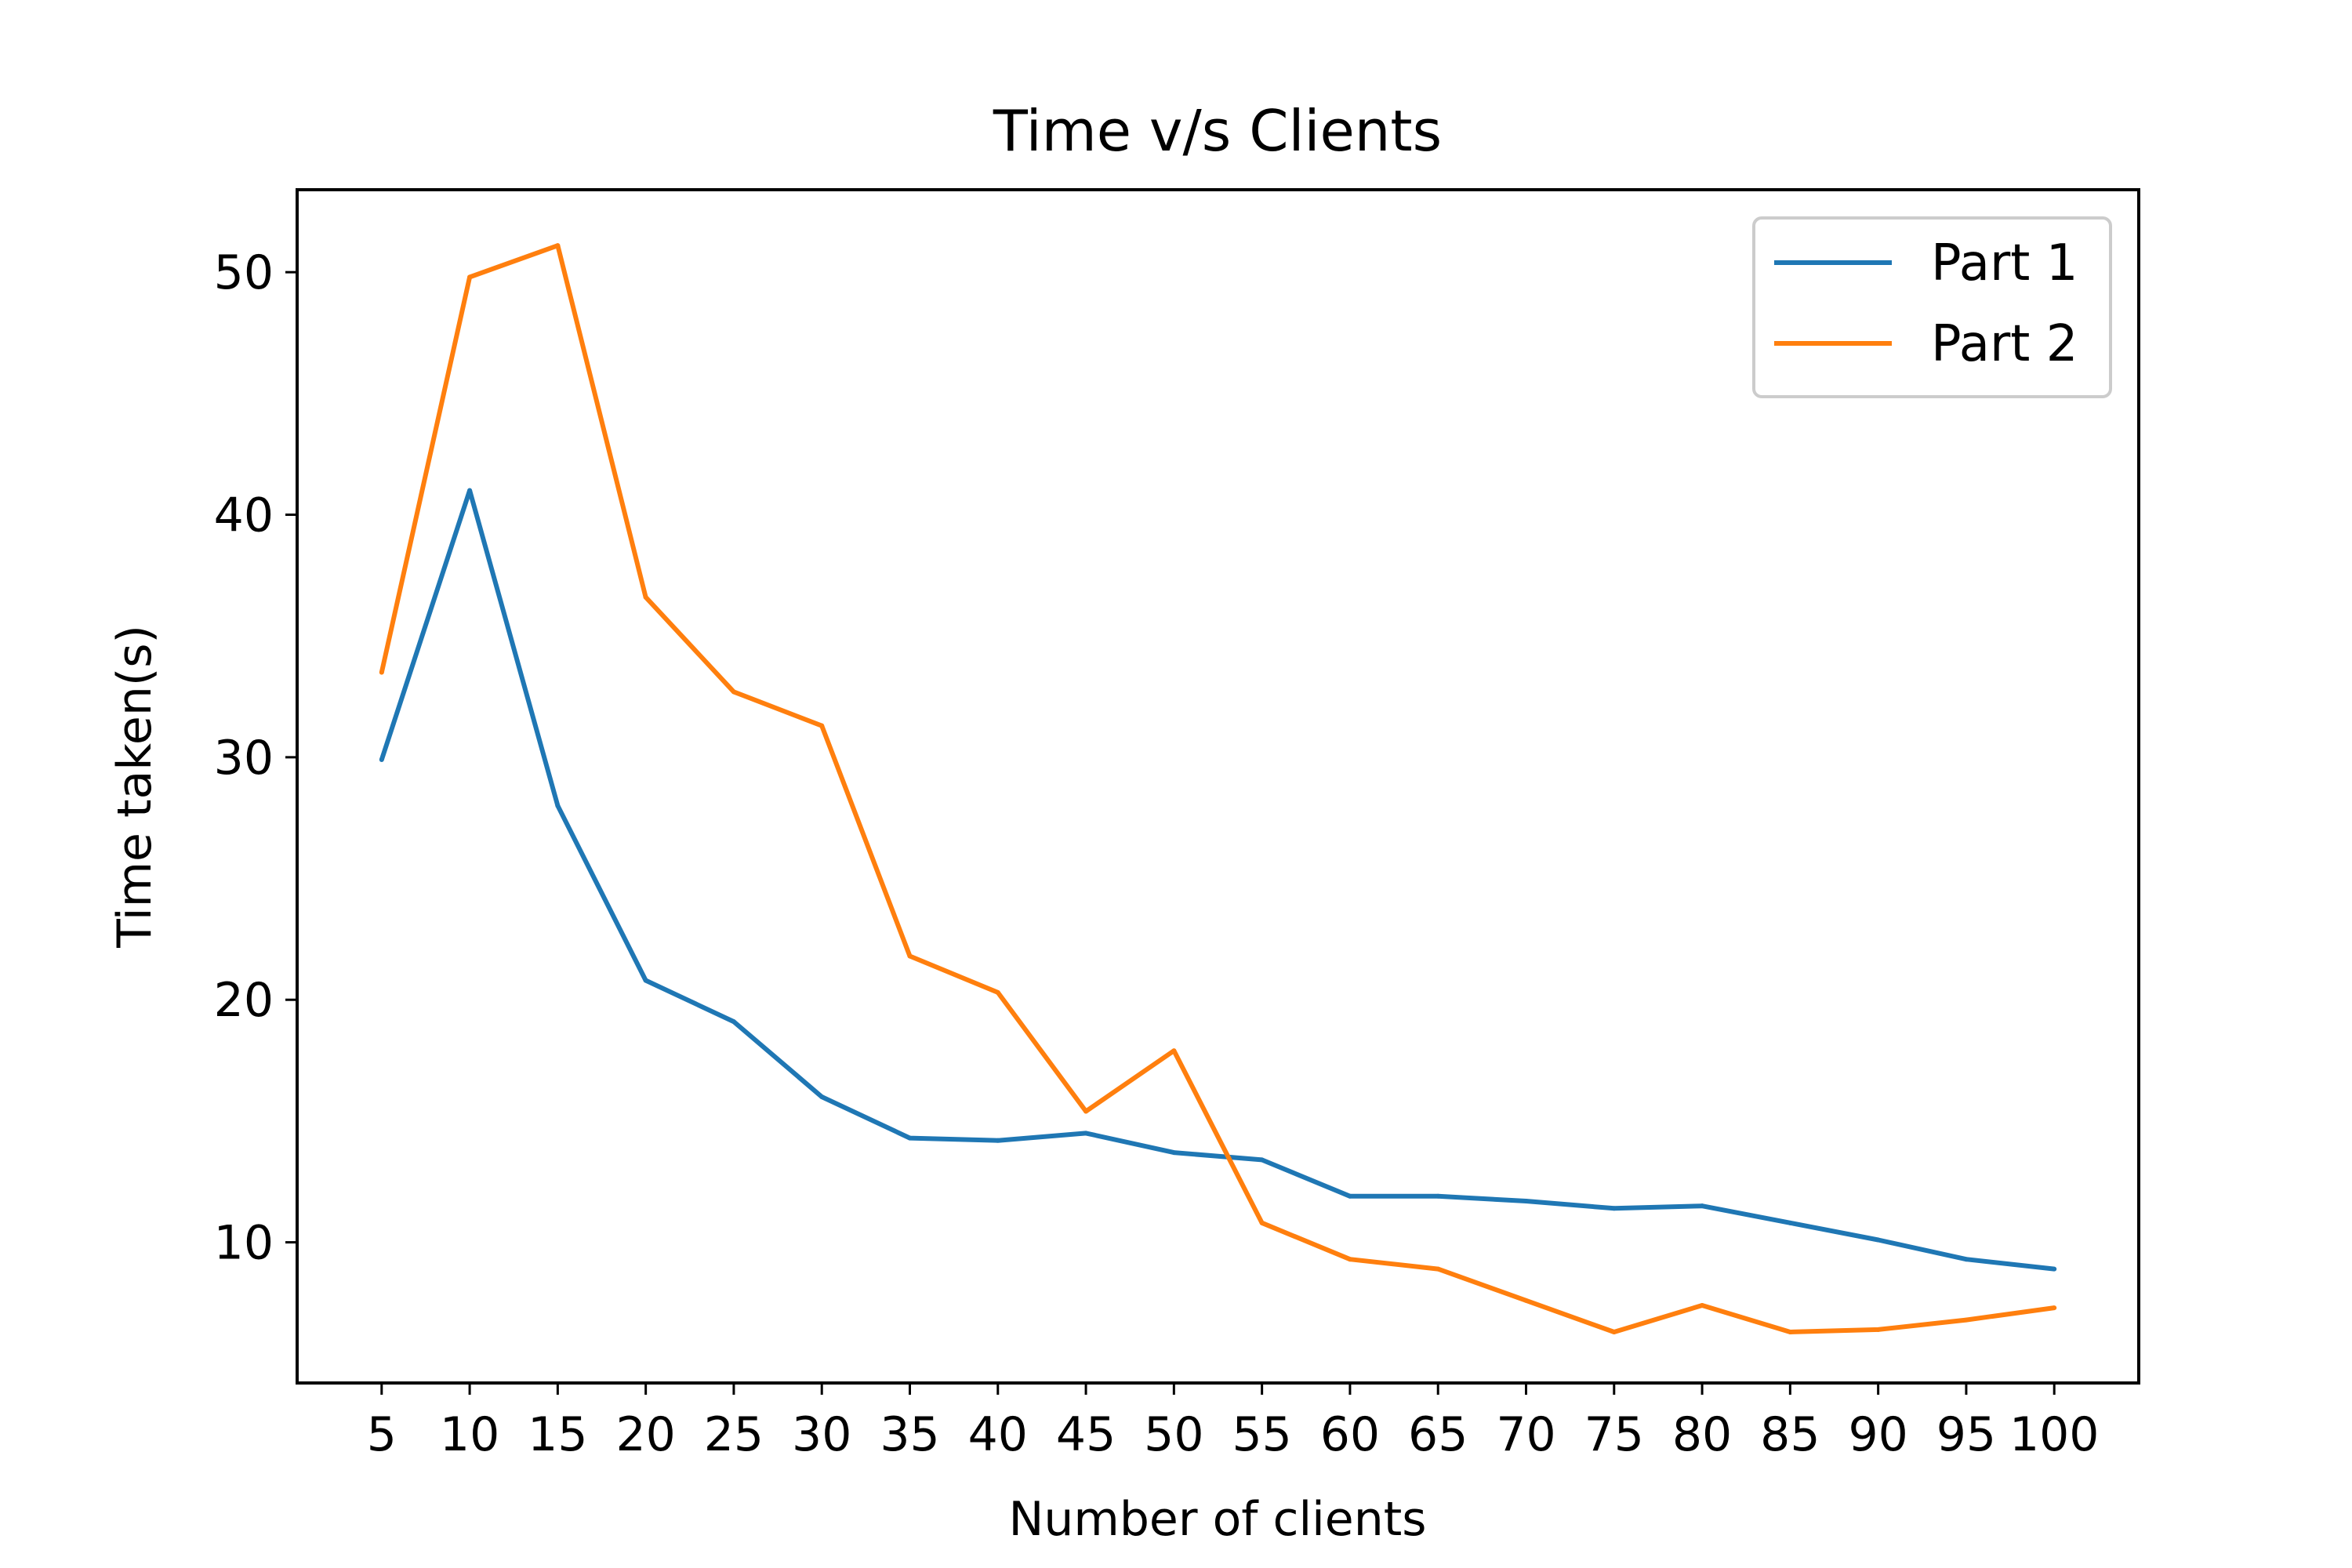 The height and width of the screenshot is (1568, 2352). Describe the element at coordinates (1614, 1434) in the screenshot. I see `x-tick-label: 75` at that location.